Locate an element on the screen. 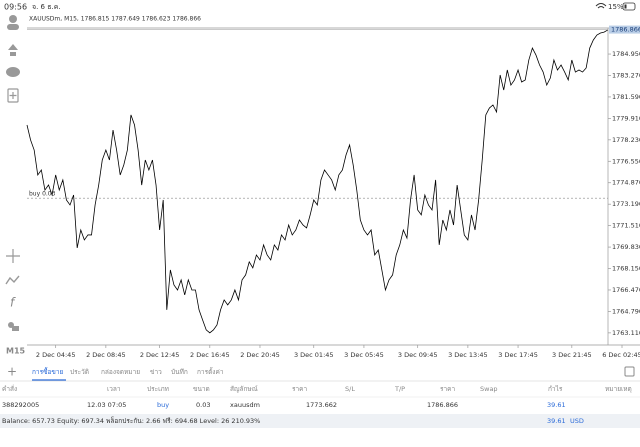  column-header: T/P is located at coordinates (399, 389).